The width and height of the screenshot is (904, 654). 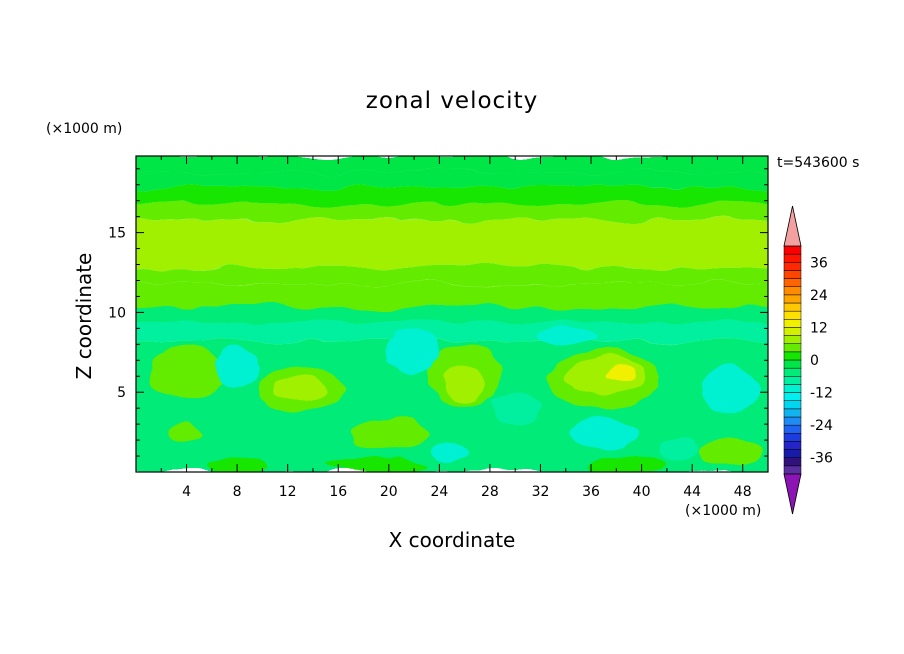 What do you see at coordinates (84, 129) in the screenshot?
I see `y-axis-scale-label: (×1000 m)` at bounding box center [84, 129].